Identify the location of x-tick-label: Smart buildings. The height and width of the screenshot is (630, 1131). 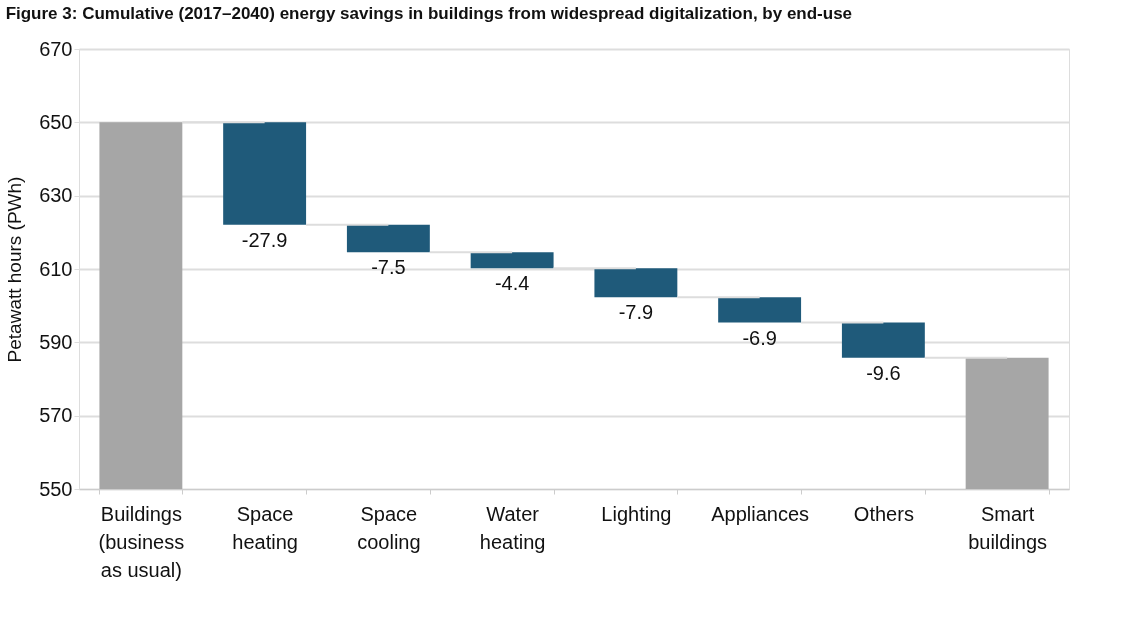
(1008, 527).